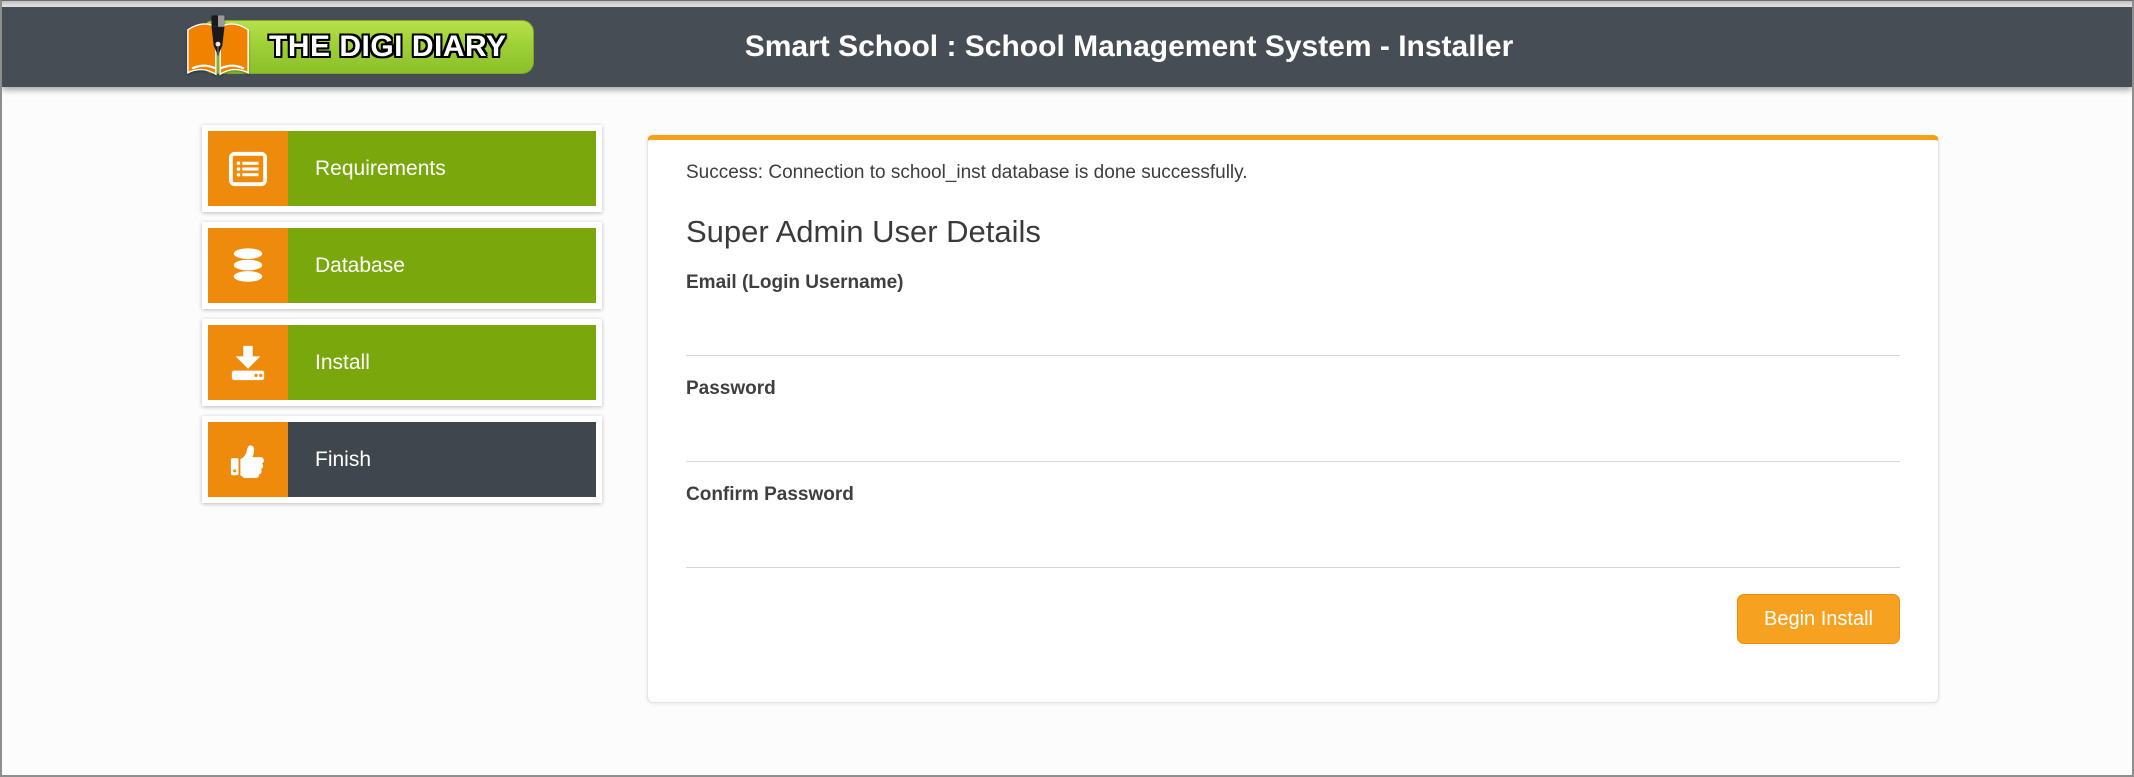  I want to click on book-pen-logo-icon, so click(218, 45).